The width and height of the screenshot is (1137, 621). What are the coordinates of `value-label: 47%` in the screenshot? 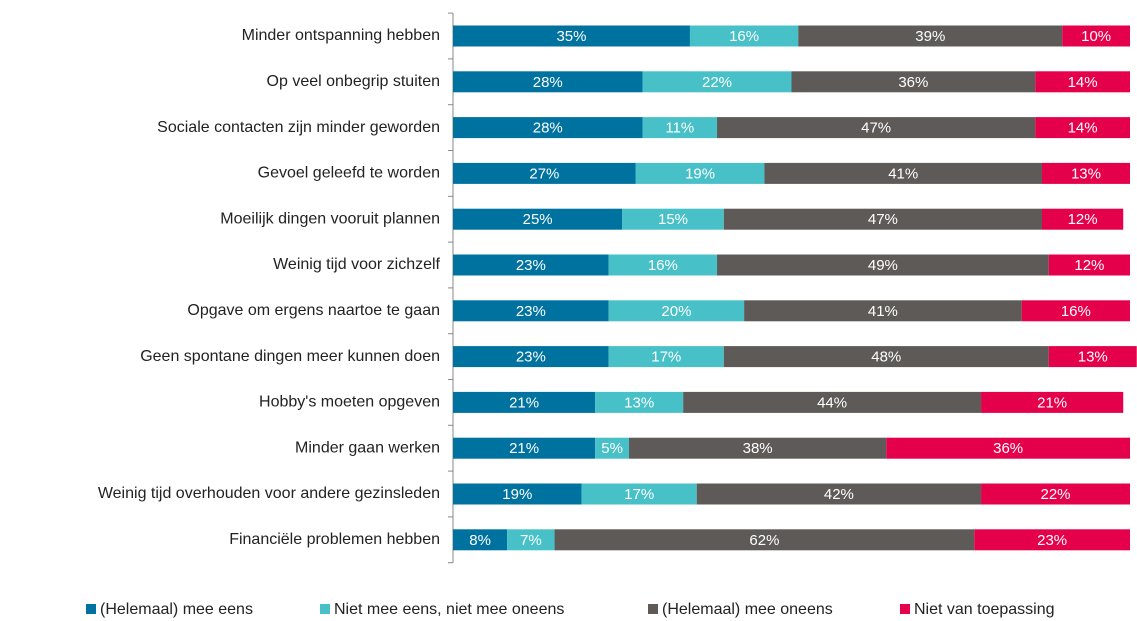 It's located at (883, 219).